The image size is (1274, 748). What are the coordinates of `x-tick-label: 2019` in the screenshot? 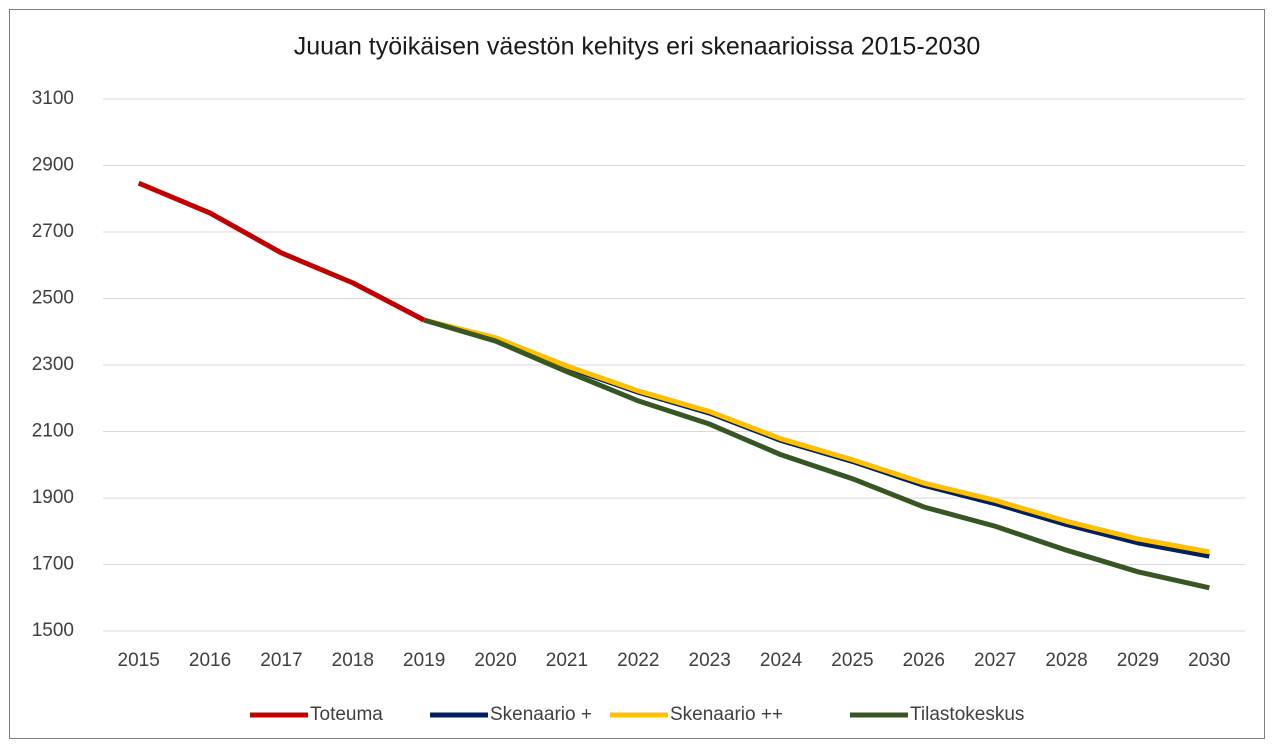 It's located at (424, 660).